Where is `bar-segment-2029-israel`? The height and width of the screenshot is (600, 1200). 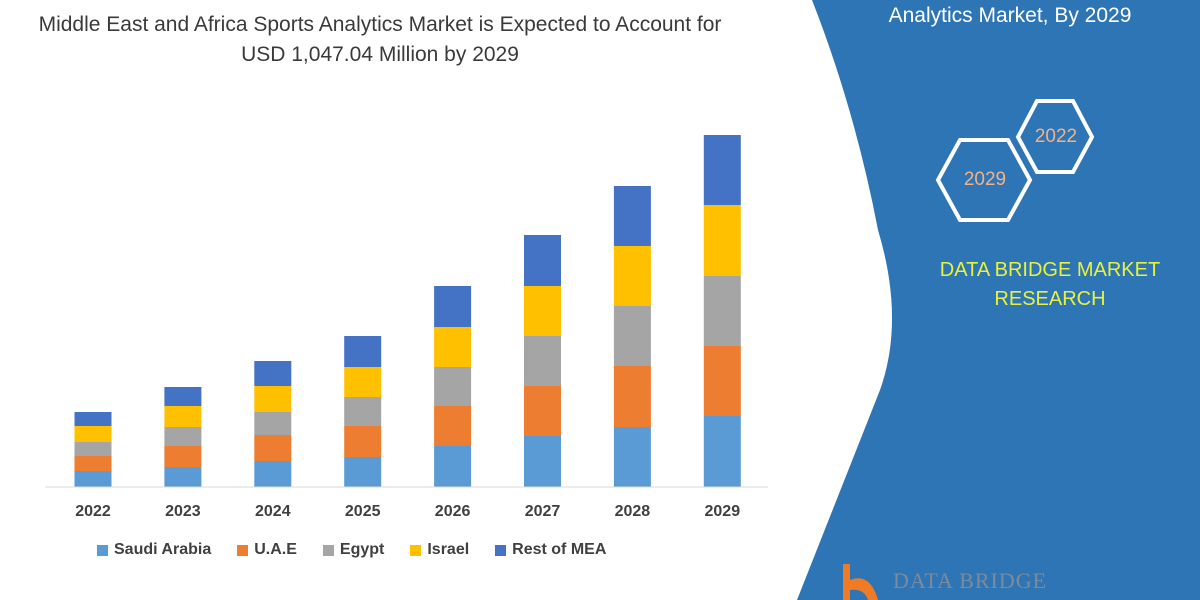 bar-segment-2029-israel is located at coordinates (722, 240).